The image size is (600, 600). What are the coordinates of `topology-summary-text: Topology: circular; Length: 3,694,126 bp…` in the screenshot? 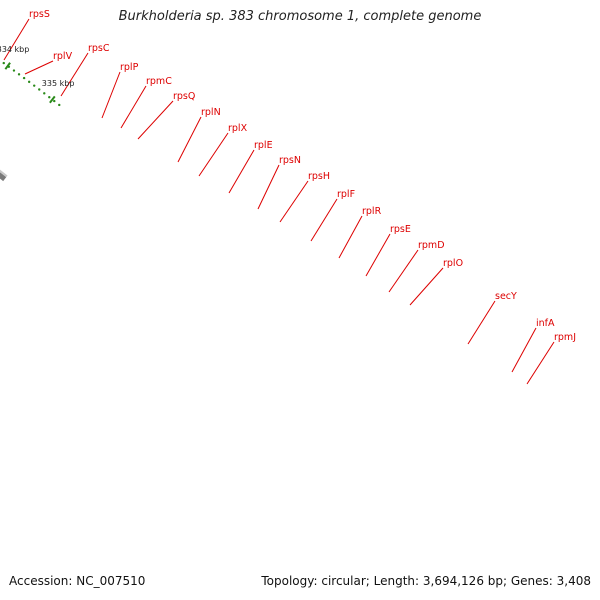 It's located at (426, 581).